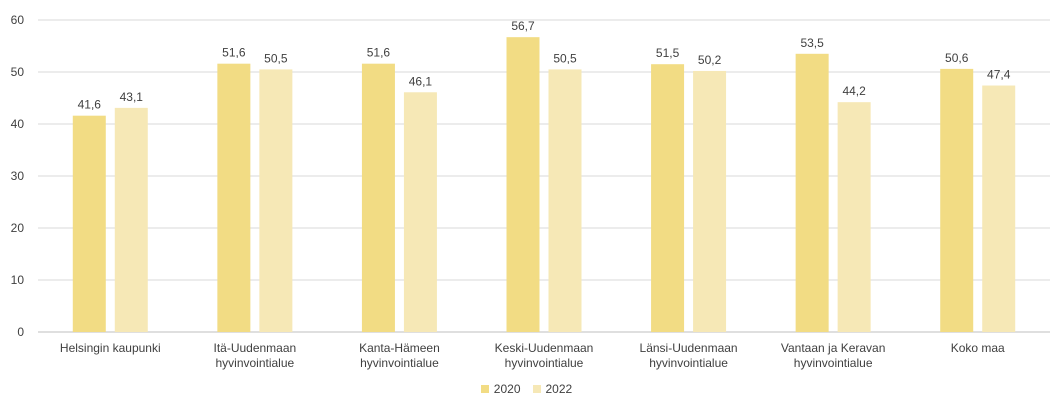 The image size is (1053, 400). Describe the element at coordinates (132, 97) in the screenshot. I see `data-label-2022: 43,1` at that location.